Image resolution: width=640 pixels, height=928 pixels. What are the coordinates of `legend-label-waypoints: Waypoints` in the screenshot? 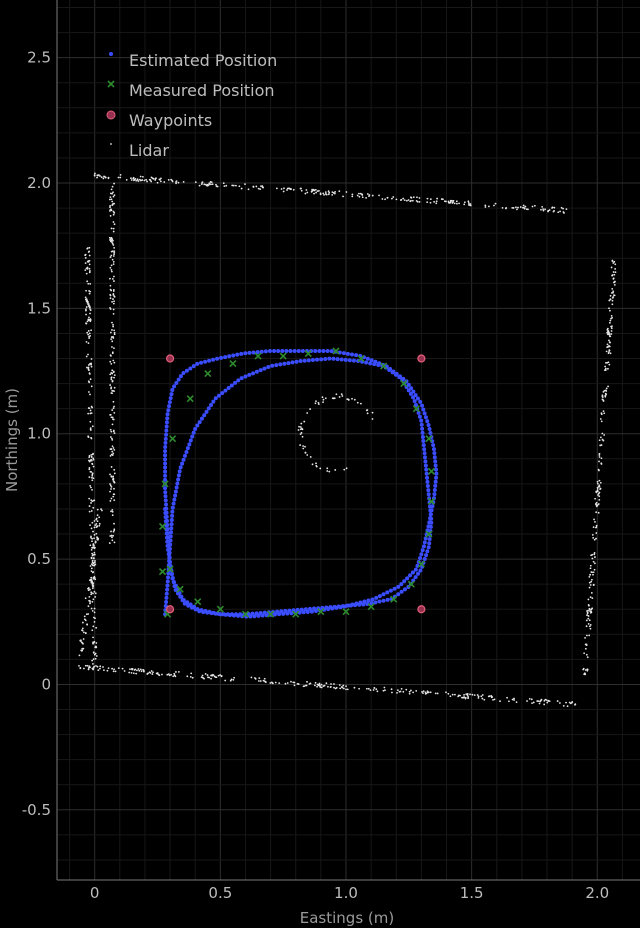 It's located at (170, 120).